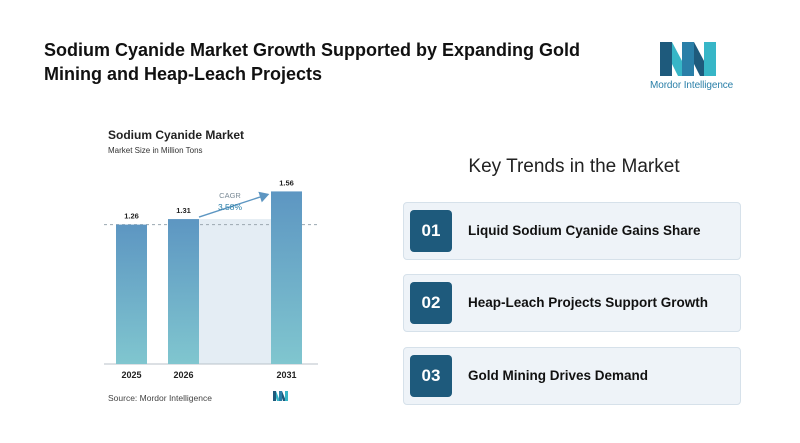  What do you see at coordinates (286, 375) in the screenshot?
I see `x-tick-label-2031: 2031` at bounding box center [286, 375].